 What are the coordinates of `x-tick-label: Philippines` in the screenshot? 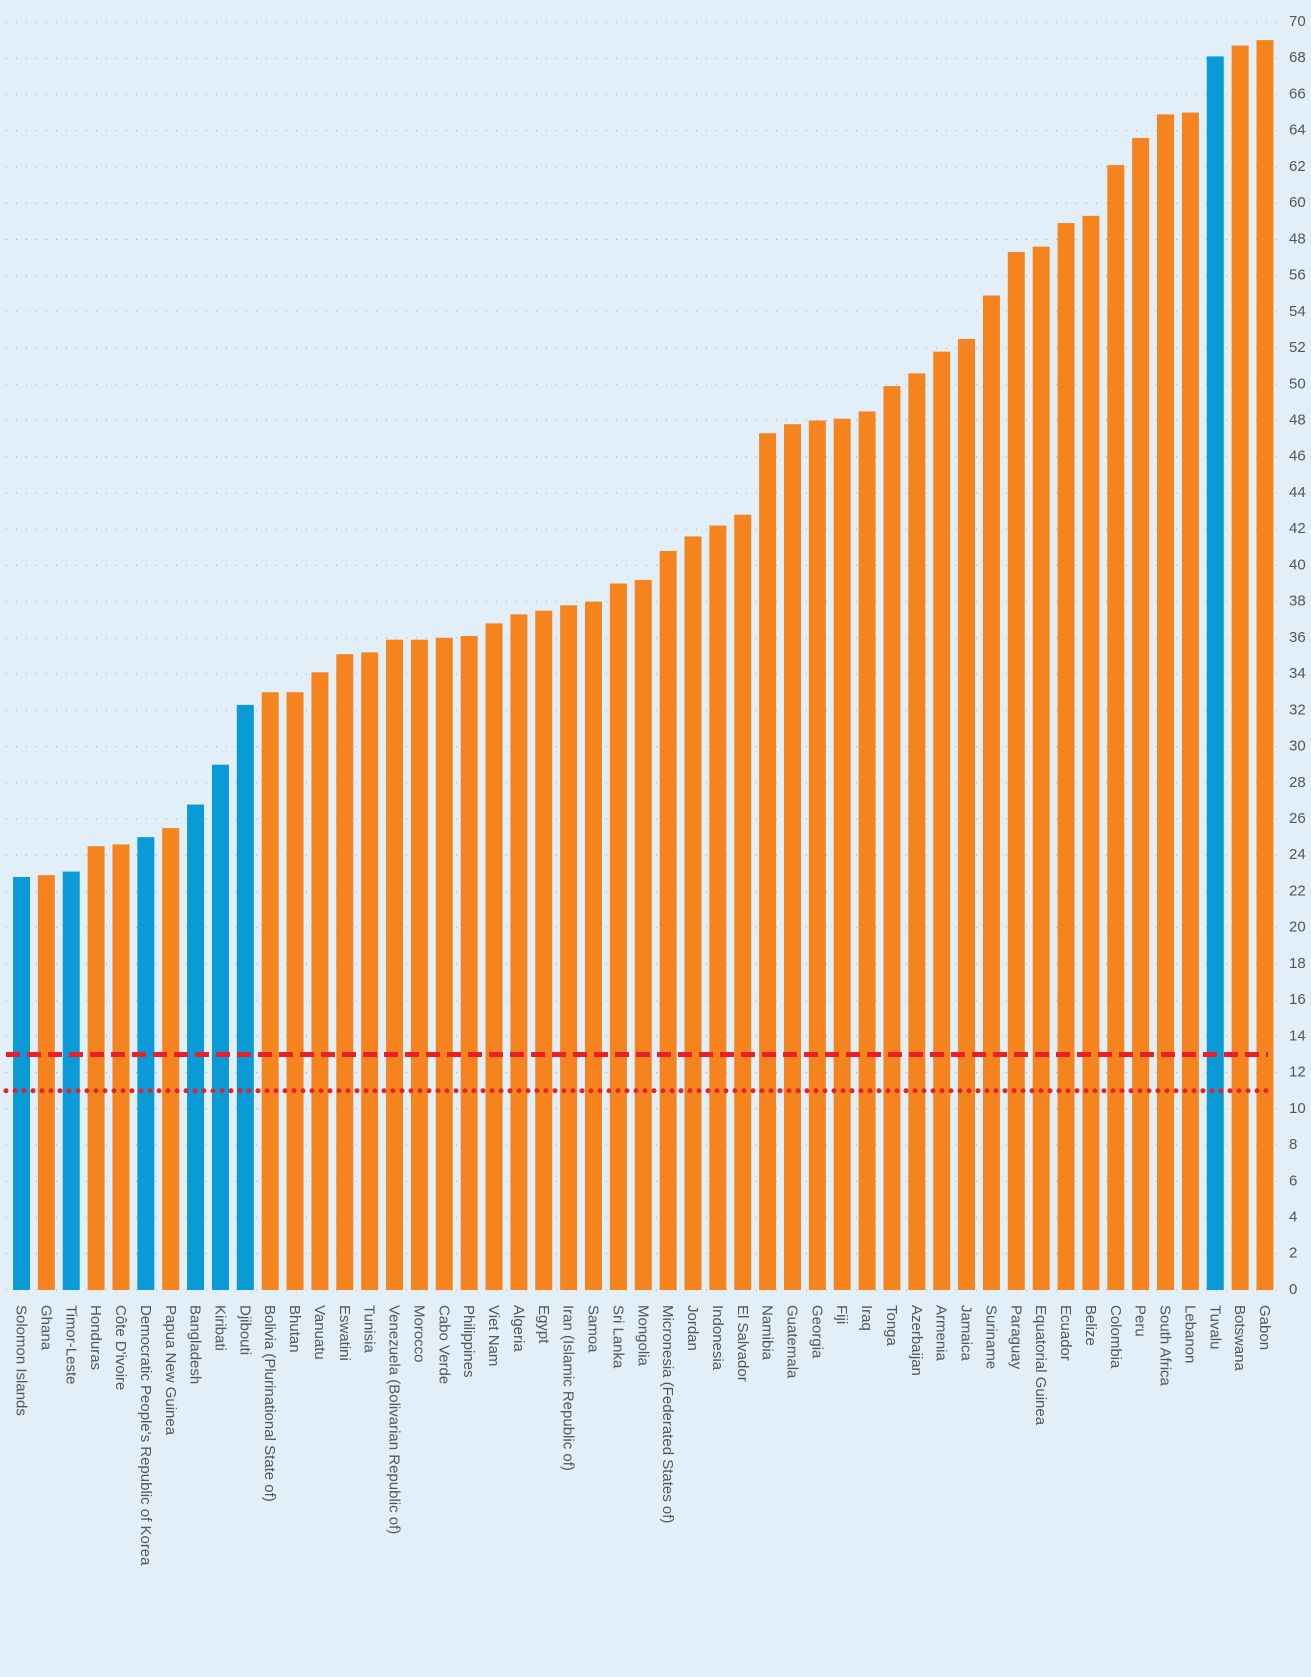 It's located at (468, 1341).